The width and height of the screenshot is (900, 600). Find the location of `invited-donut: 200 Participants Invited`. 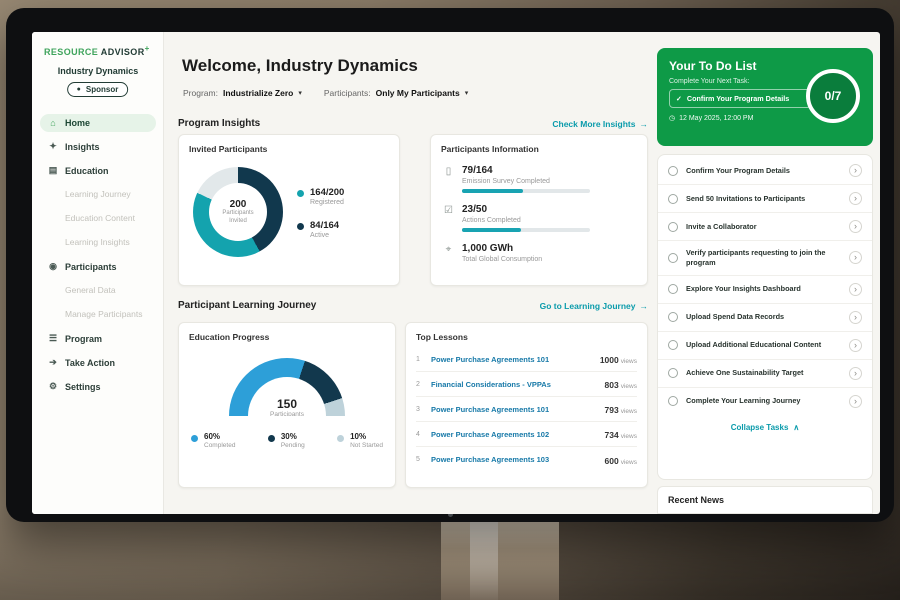

invited-donut: 200 Participants Invited is located at coordinates (238, 212).